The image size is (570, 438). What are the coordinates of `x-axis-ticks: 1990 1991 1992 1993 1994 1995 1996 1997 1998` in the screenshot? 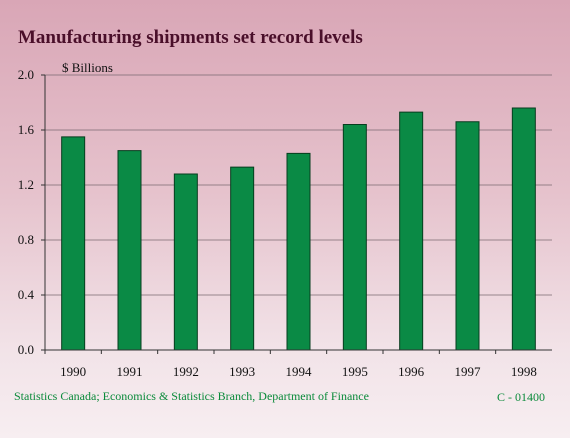 It's located at (290, 364).